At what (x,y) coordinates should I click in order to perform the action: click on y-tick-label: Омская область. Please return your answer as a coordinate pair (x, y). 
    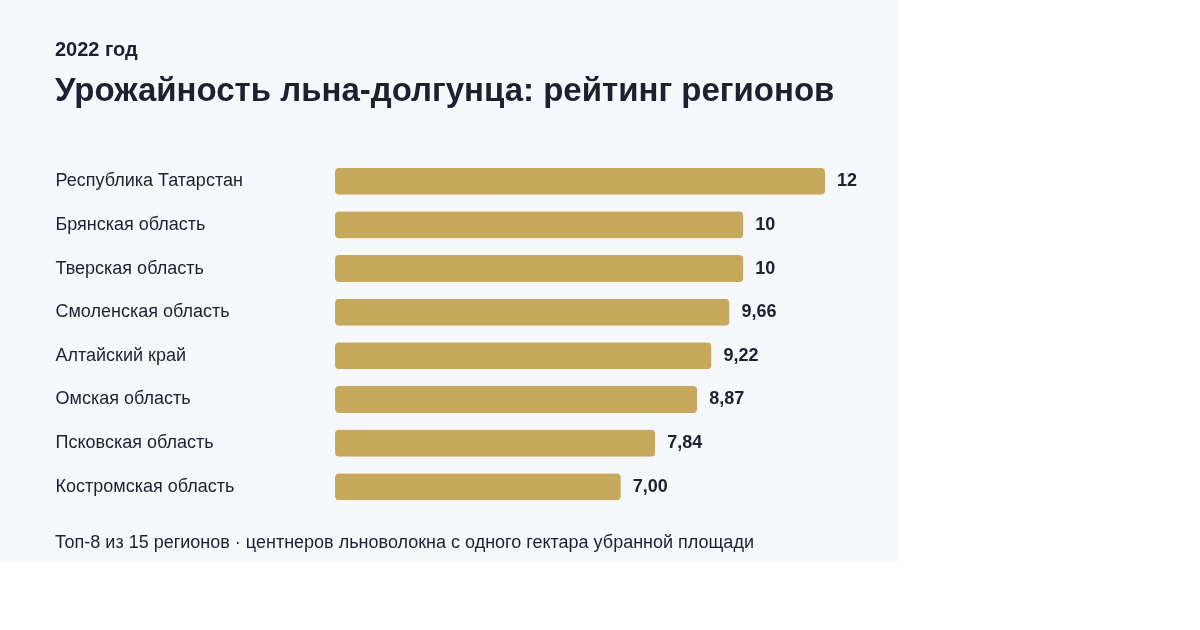
    Looking at the image, I should click on (123, 398).